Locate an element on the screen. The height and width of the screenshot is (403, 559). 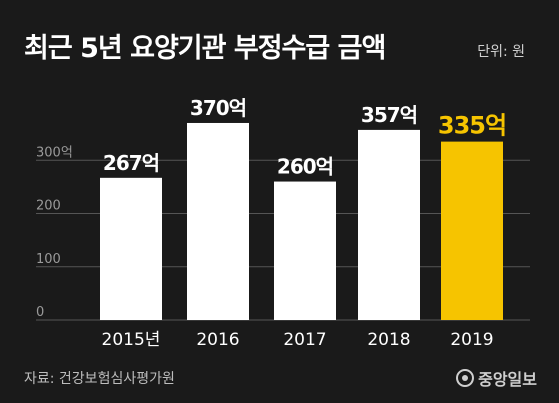
y-tick-label: 200 is located at coordinates (48, 206).